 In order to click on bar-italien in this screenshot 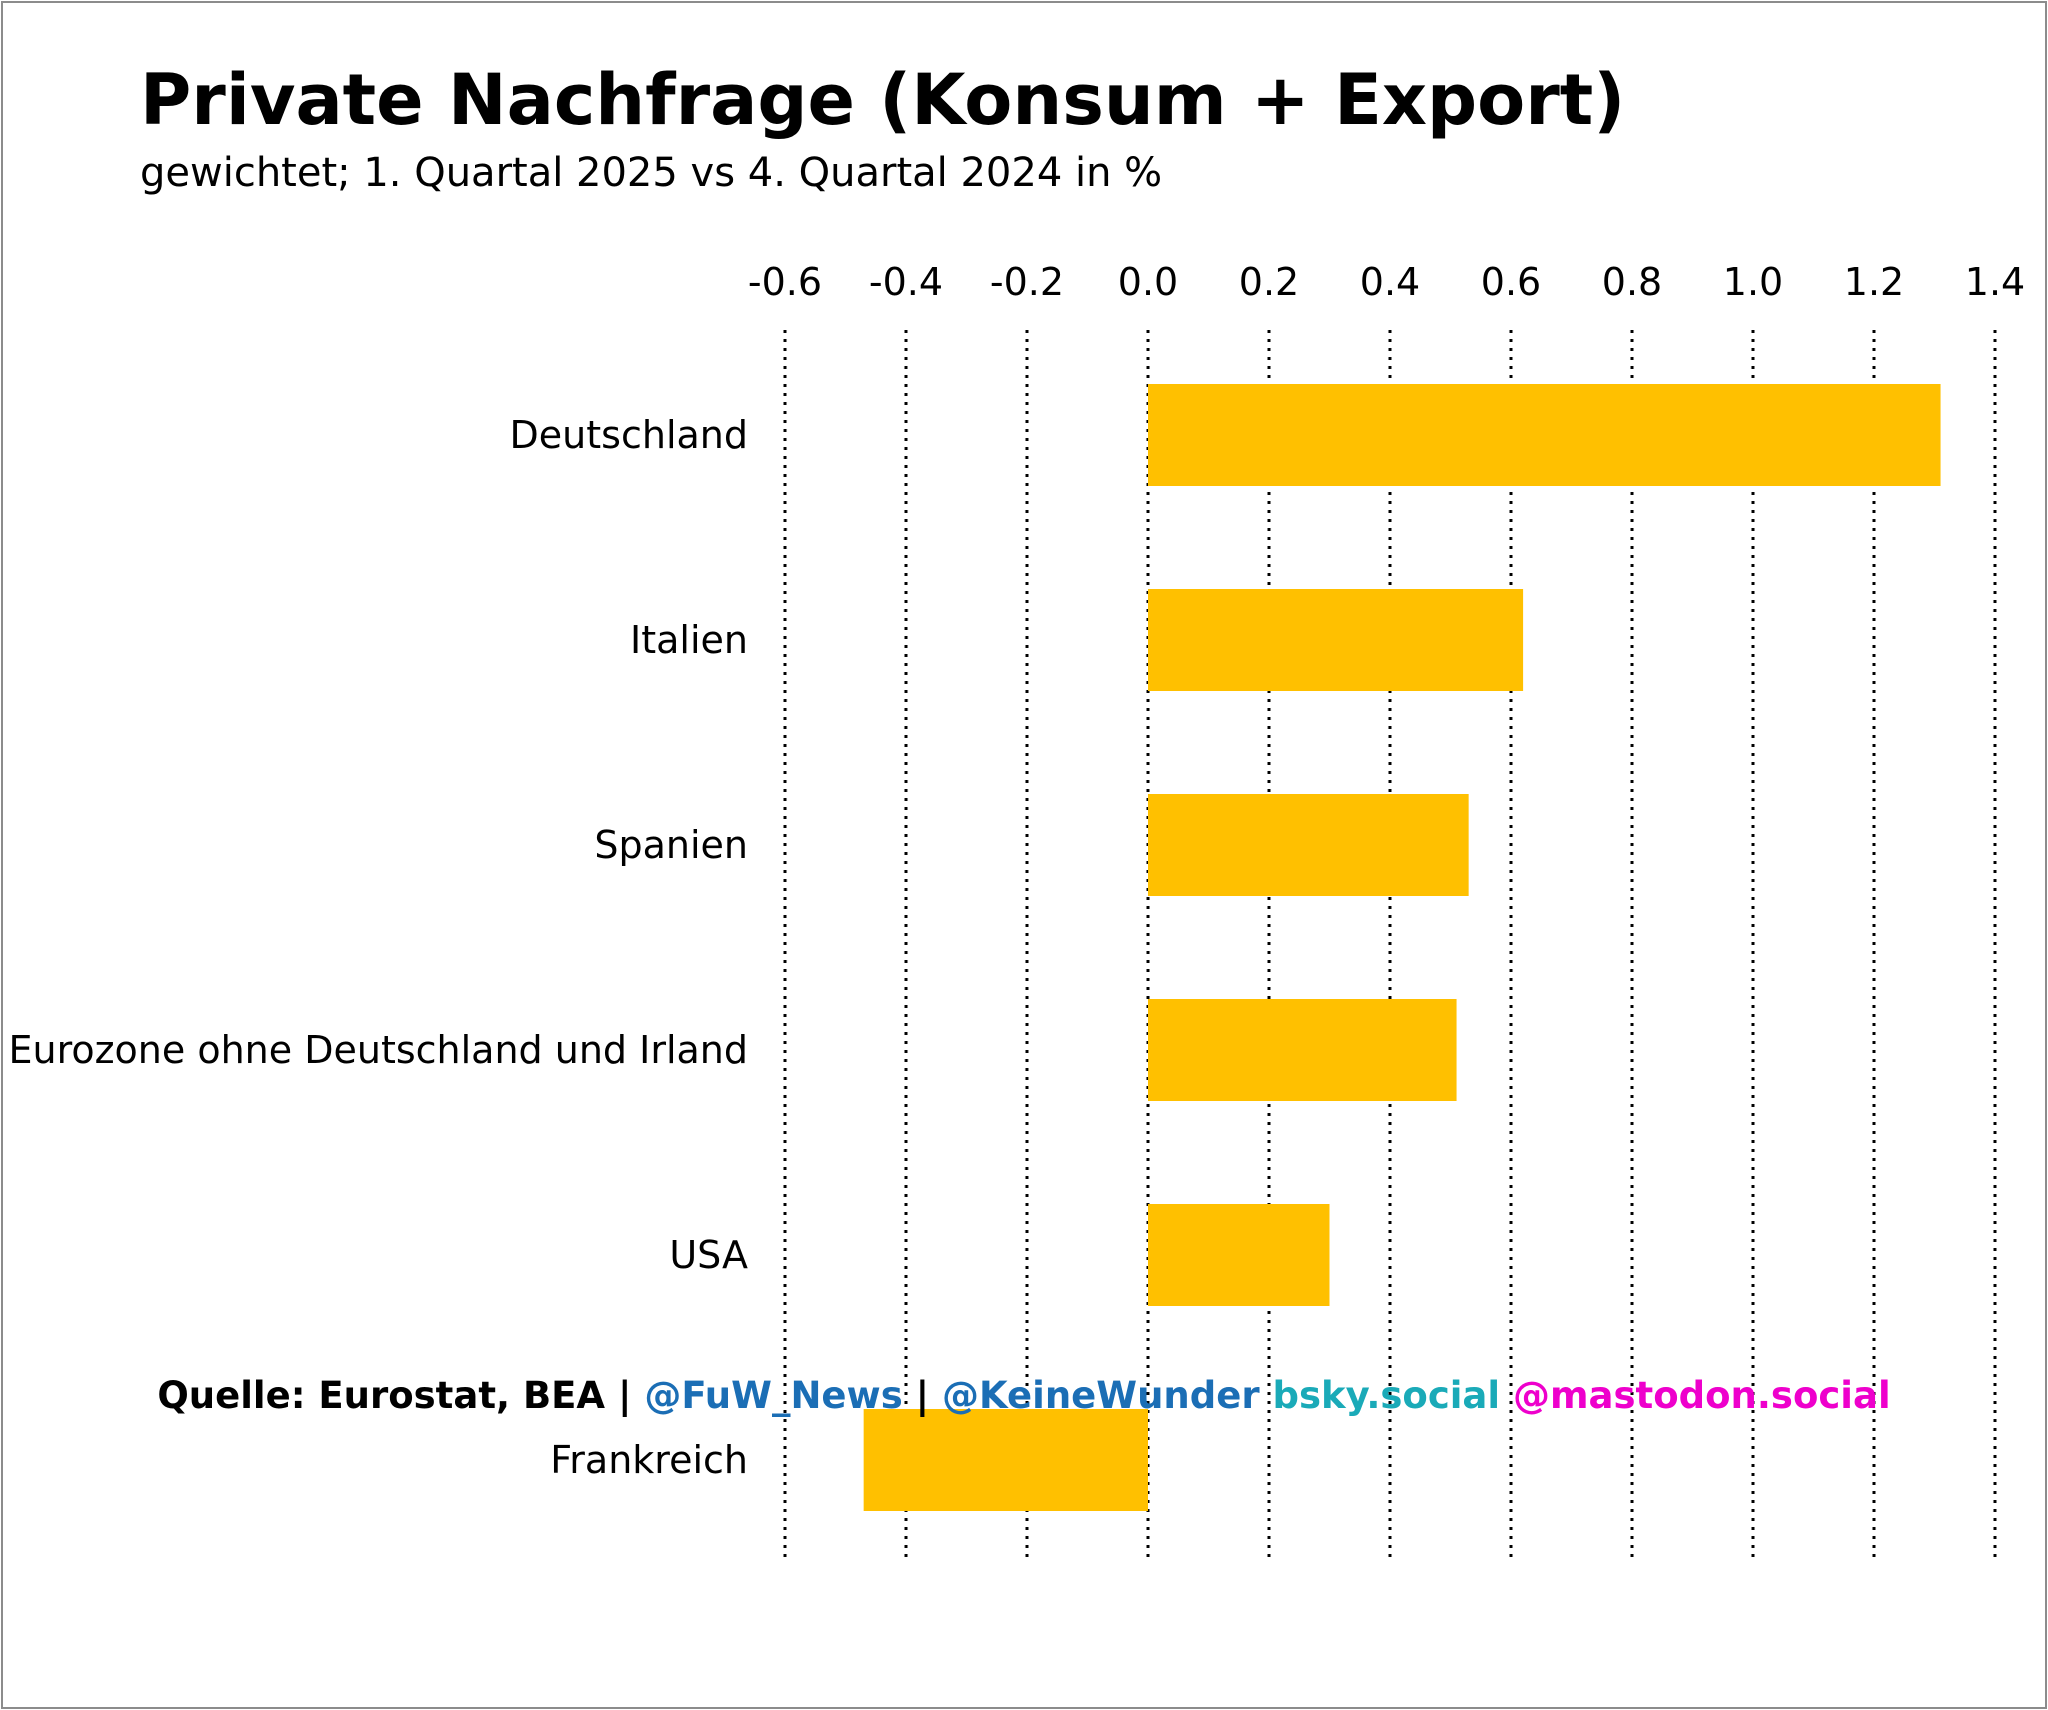, I will do `click(1336, 640)`.